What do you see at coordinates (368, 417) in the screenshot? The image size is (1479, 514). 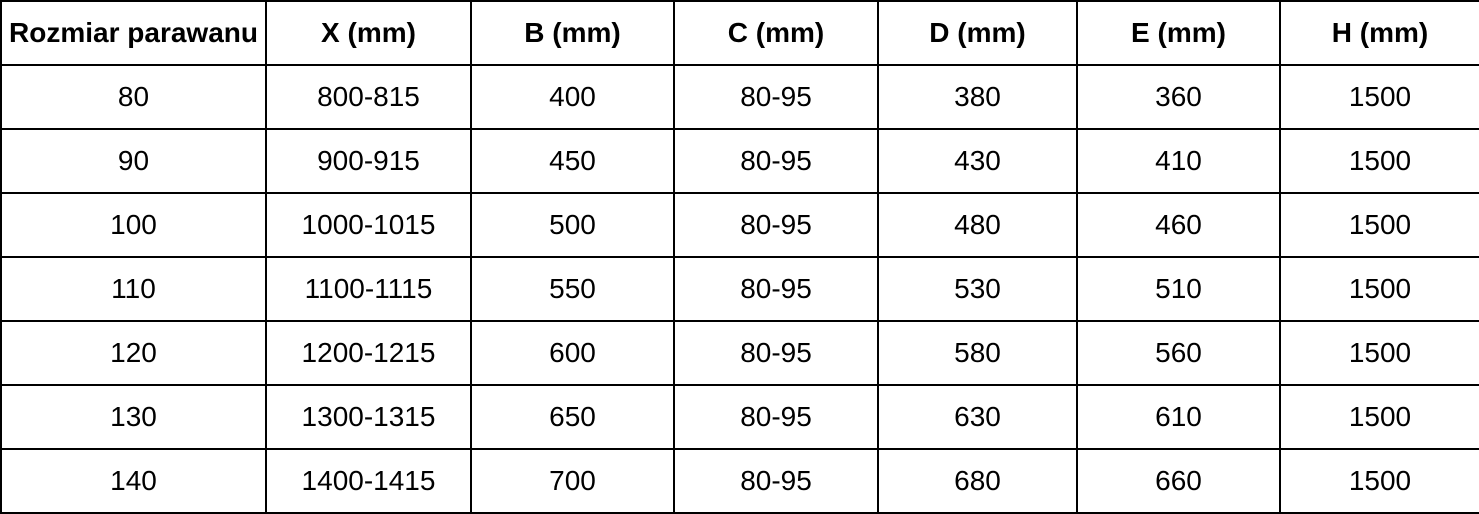 I see `table-cell: 1300-1315` at bounding box center [368, 417].